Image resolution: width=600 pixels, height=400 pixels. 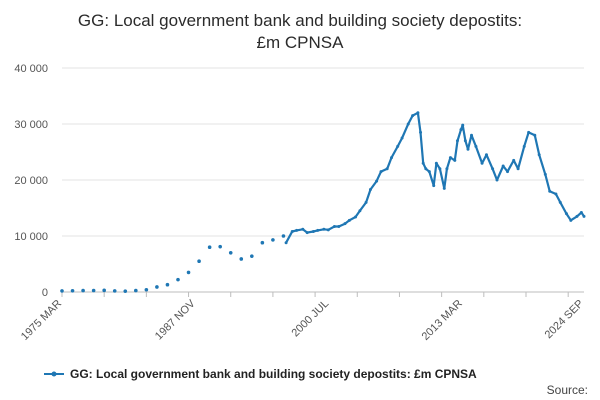 I want to click on x-tick-label: 2013 MAR, so click(x=442, y=320).